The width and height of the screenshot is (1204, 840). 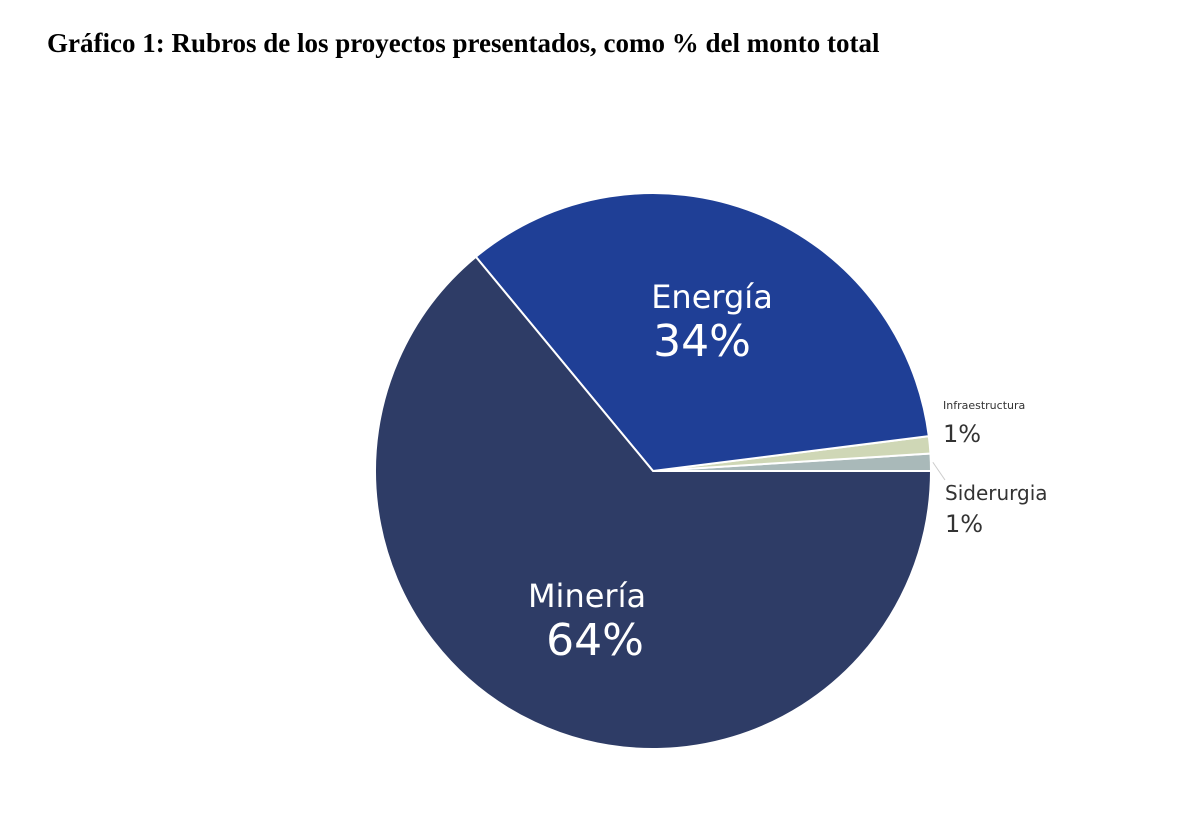 I want to click on slice-label-energia: Energía, so click(x=712, y=297).